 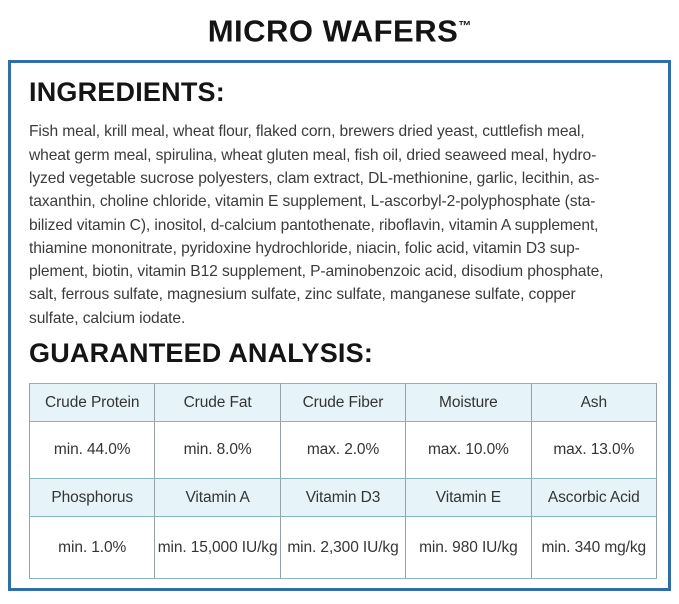 What do you see at coordinates (217, 450) in the screenshot?
I see `value-cell-crude-fat: min. 8.0%` at bounding box center [217, 450].